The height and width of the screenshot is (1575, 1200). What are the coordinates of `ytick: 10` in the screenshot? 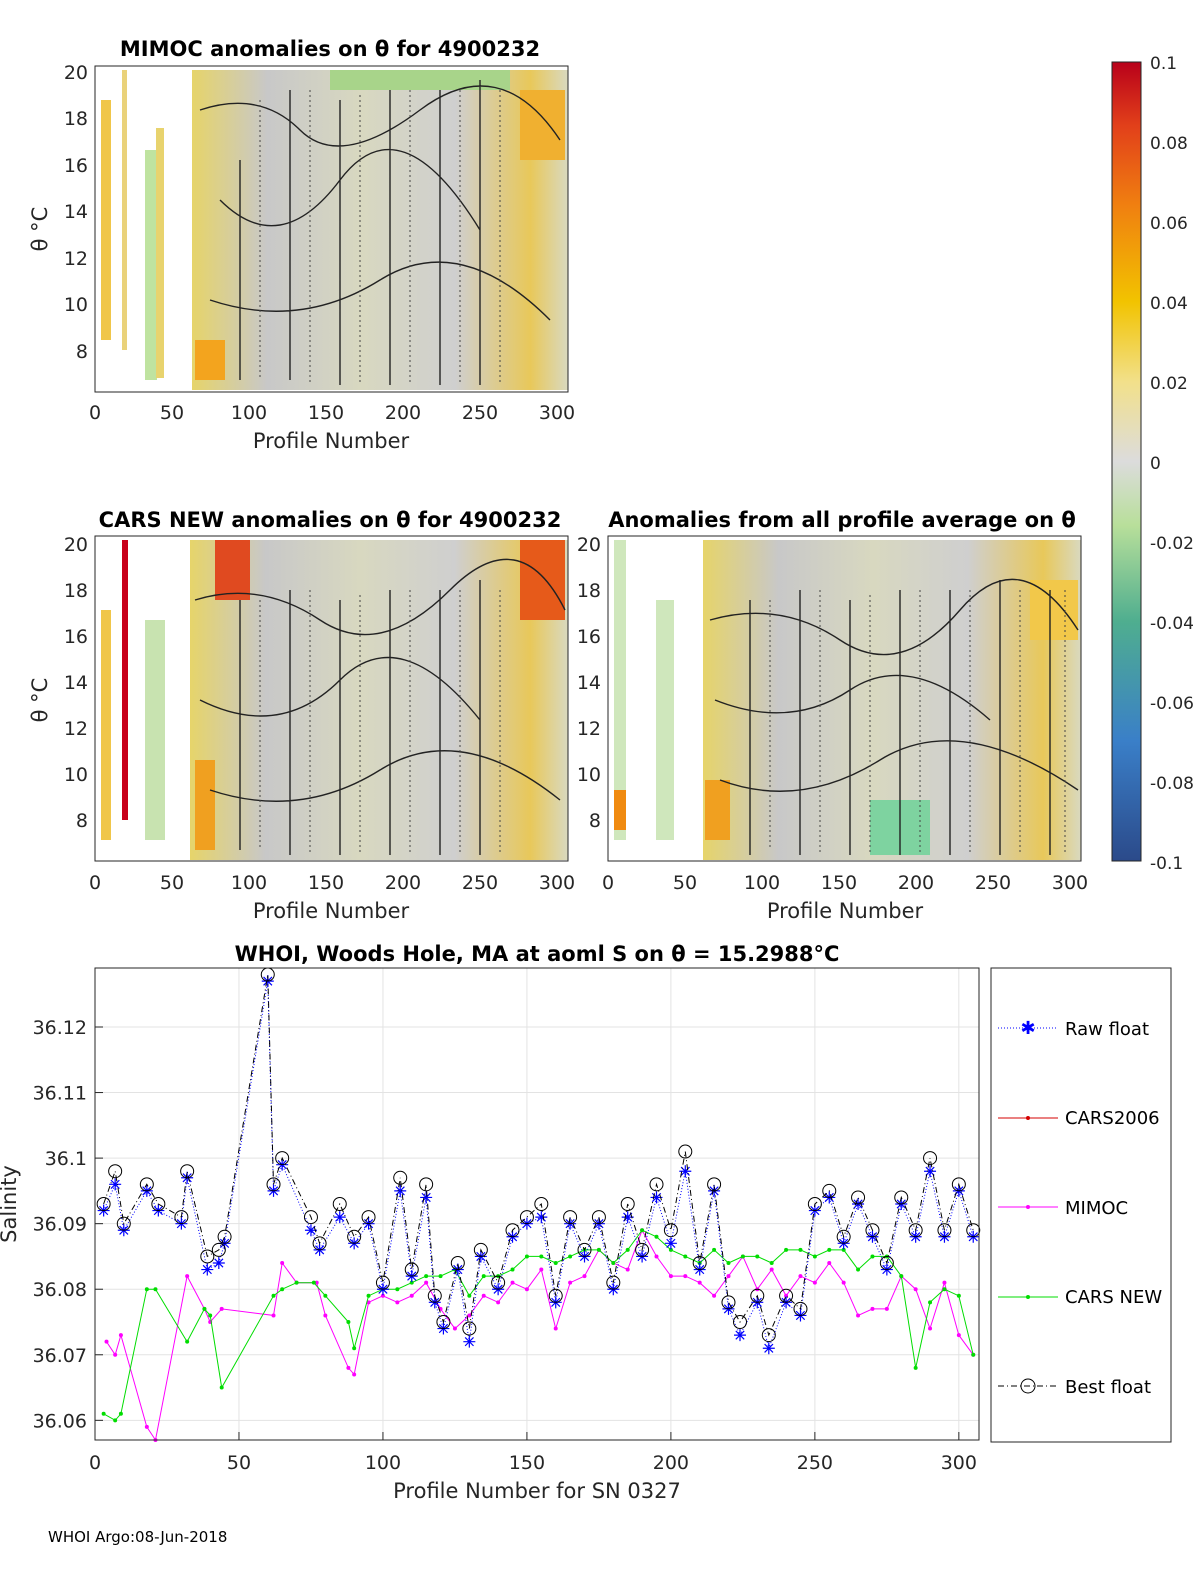 It's located at (76, 775).